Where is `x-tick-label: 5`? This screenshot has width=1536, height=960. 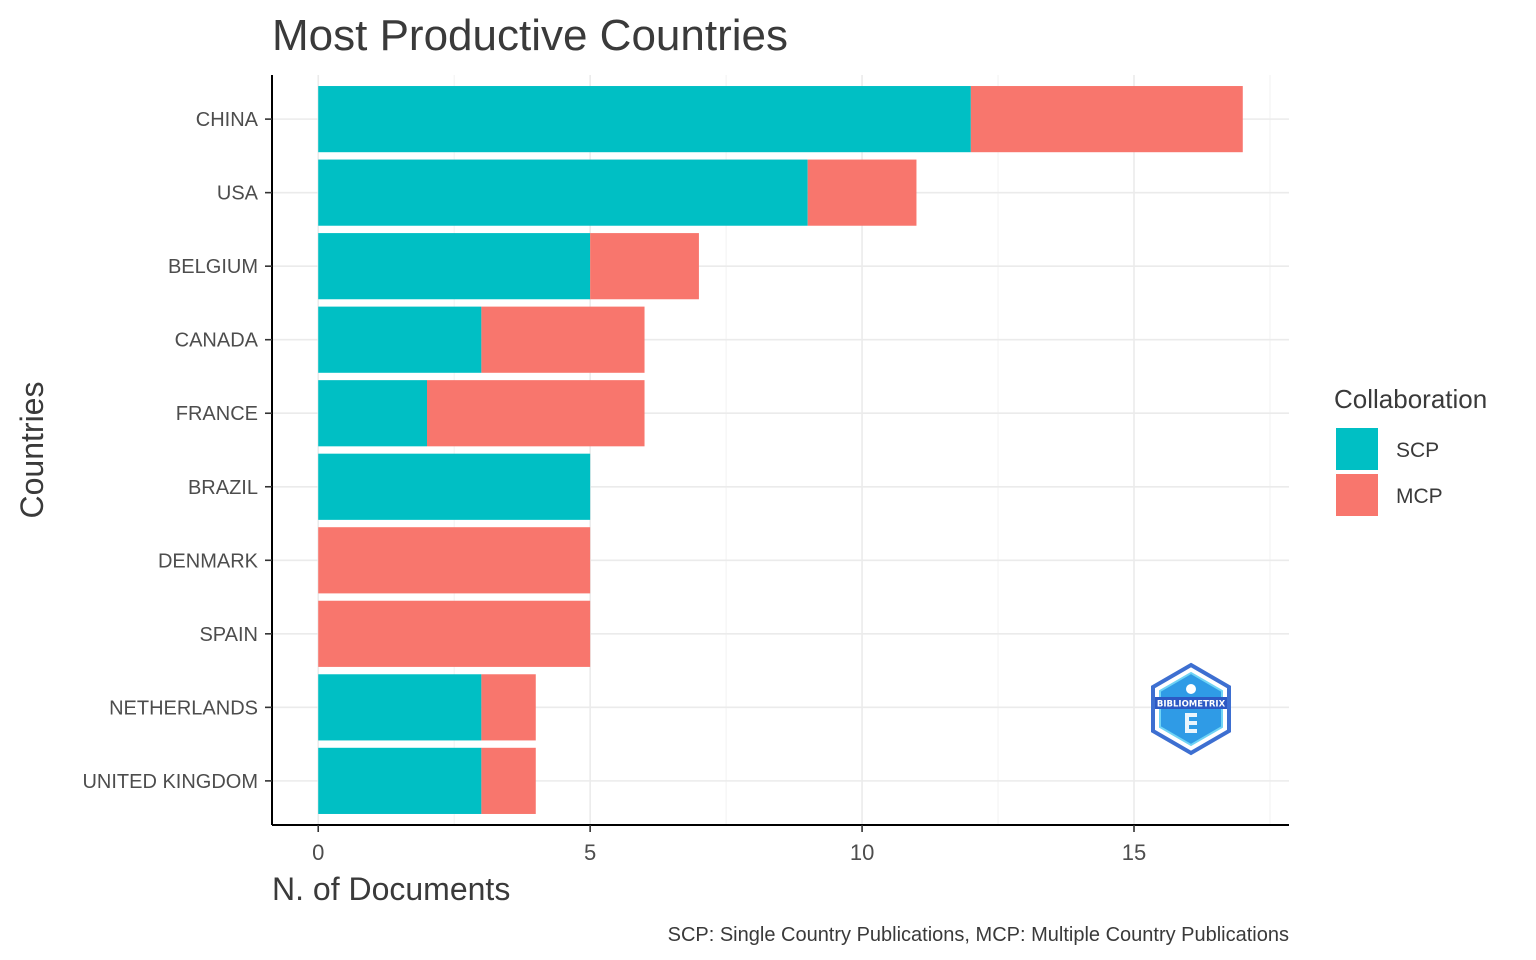 x-tick-label: 5 is located at coordinates (590, 852).